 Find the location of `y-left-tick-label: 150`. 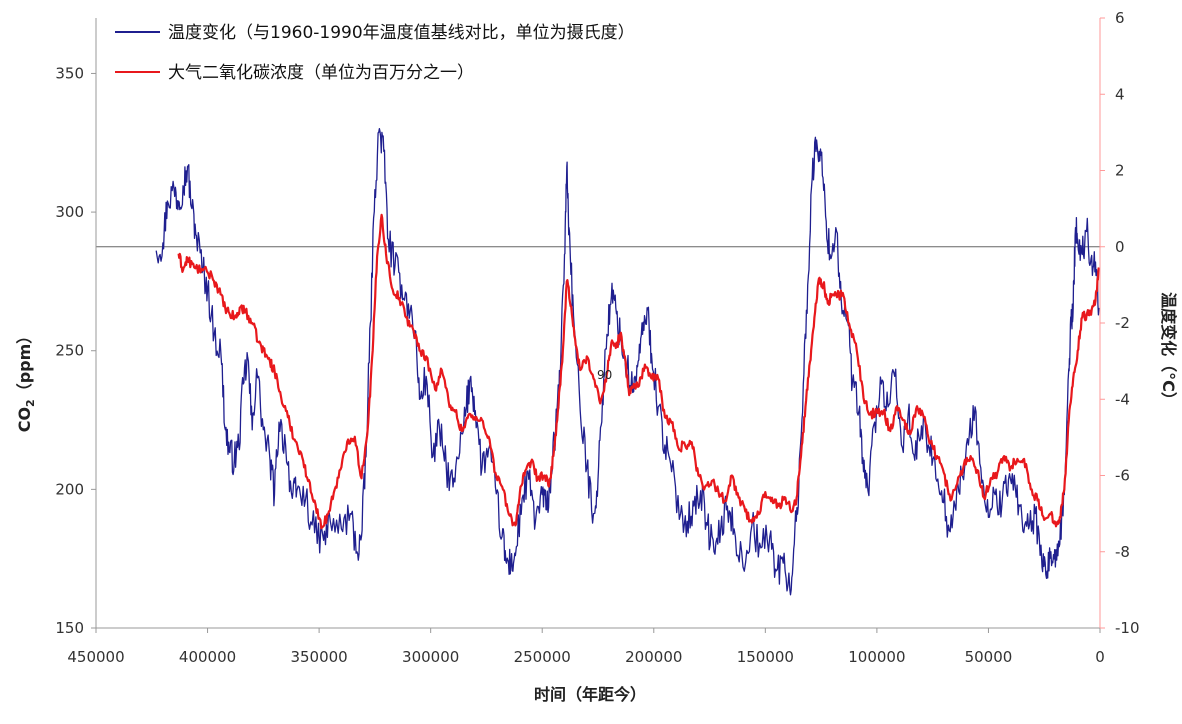

y-left-tick-label: 150 is located at coordinates (69, 628).